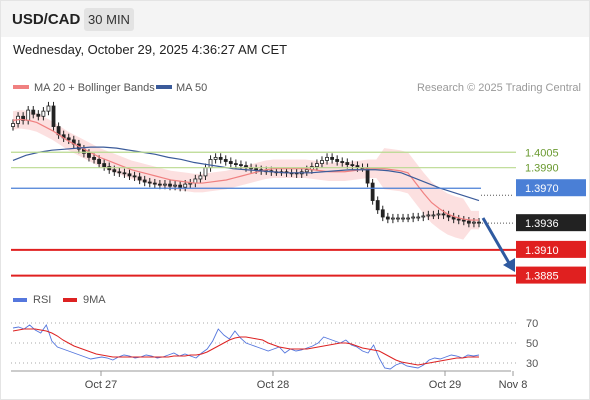  What do you see at coordinates (164, 87) in the screenshot?
I see `ma50-legend-swatch` at bounding box center [164, 87].